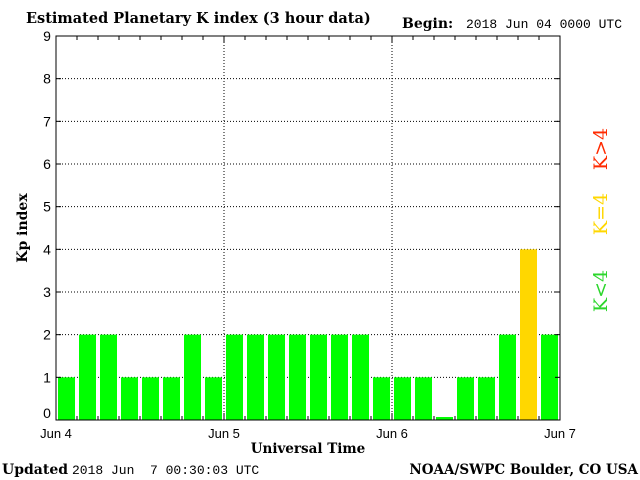 This screenshot has height=480, width=640. Describe the element at coordinates (47, 413) in the screenshot. I see `y-tick-label: 0` at that location.